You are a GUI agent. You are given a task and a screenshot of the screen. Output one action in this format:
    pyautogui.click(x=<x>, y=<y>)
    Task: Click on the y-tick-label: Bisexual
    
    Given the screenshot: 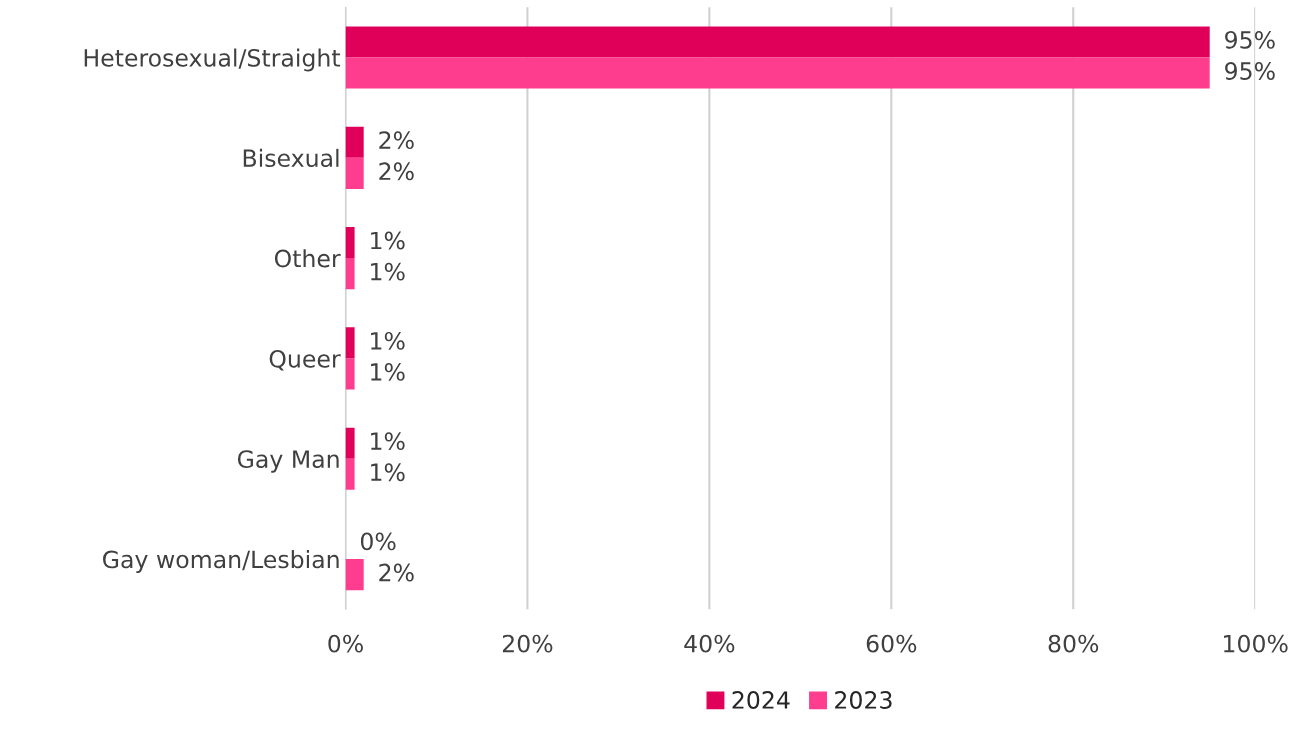 What is the action you would take?
    pyautogui.click(x=291, y=158)
    